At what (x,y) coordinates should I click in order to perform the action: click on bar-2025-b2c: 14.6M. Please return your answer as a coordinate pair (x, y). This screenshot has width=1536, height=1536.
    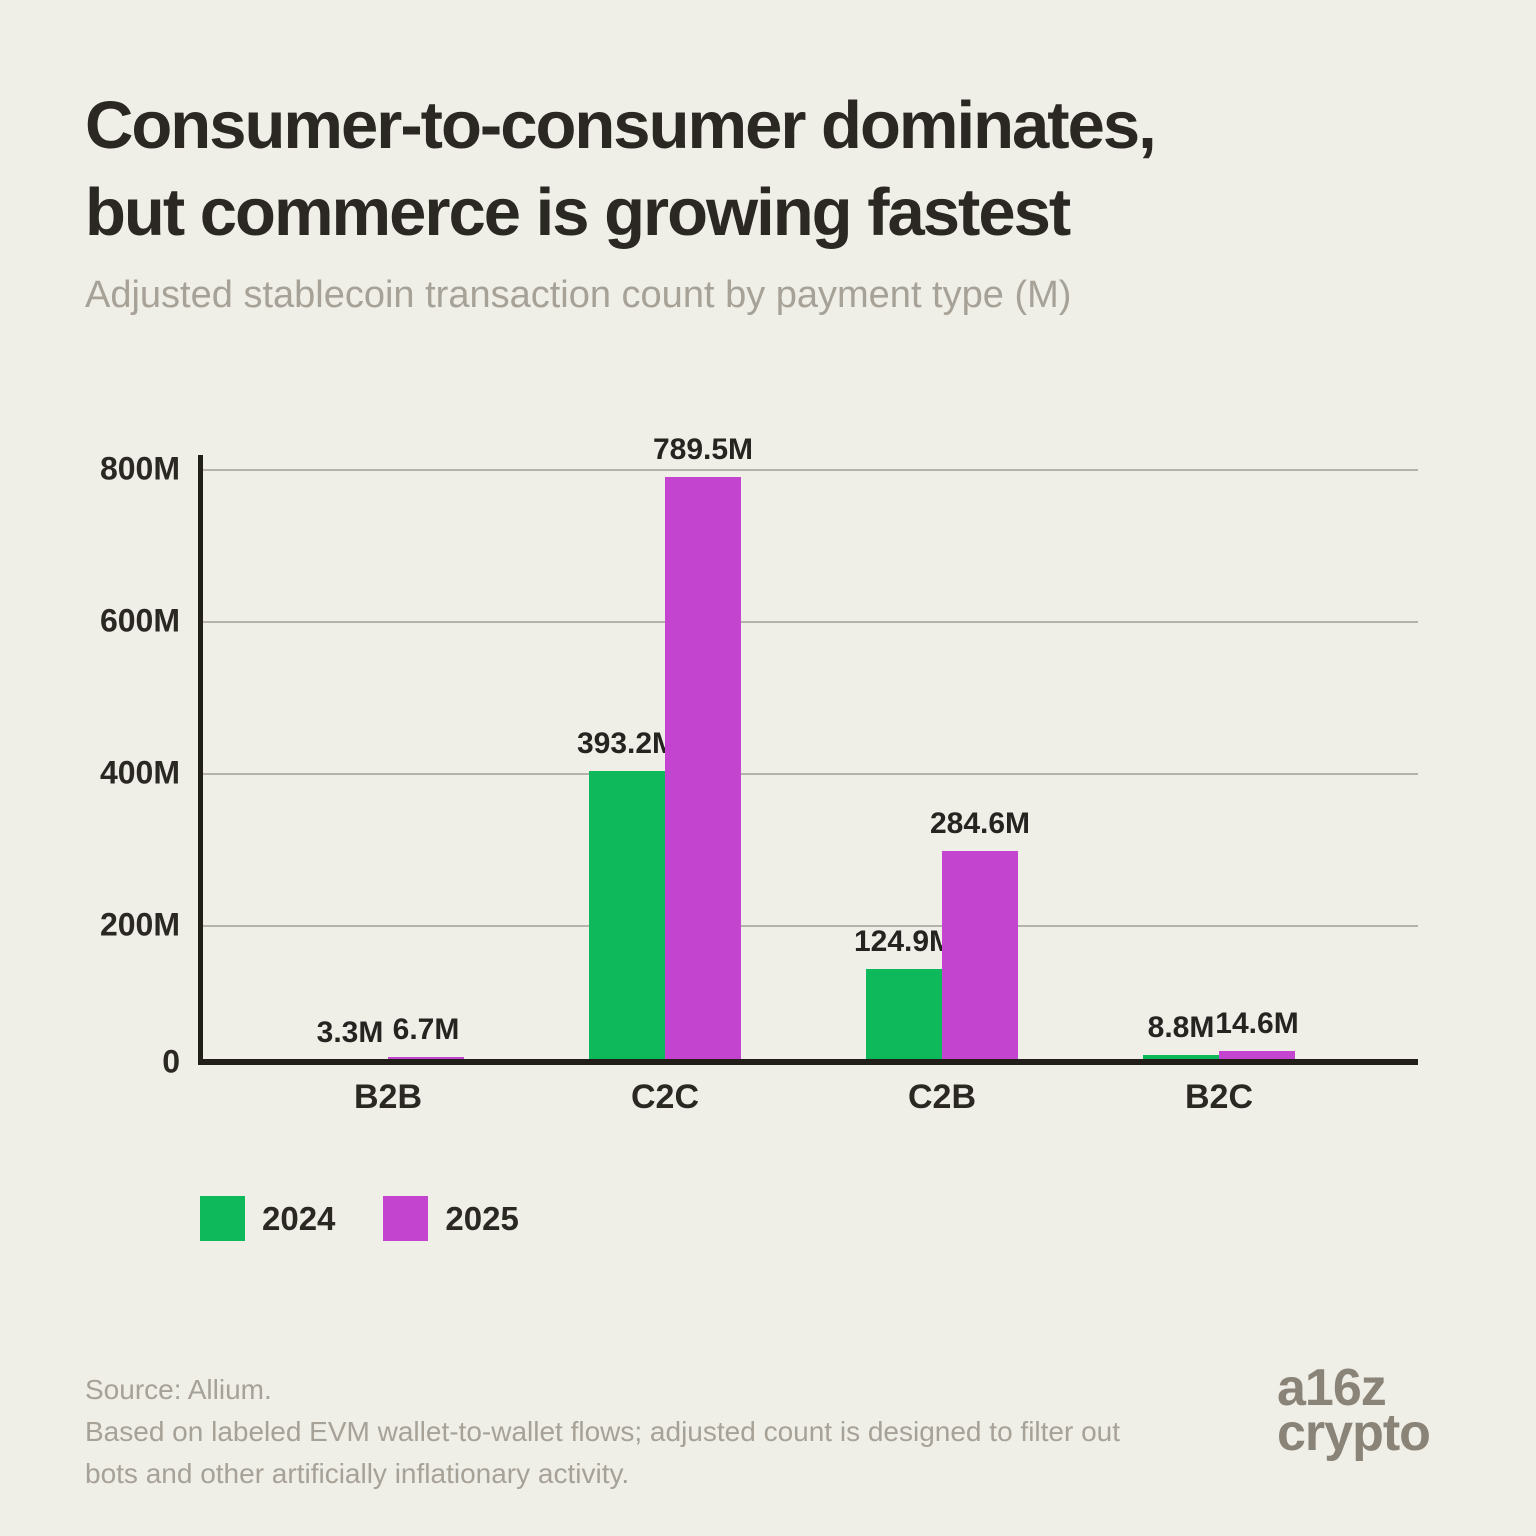
    Looking at the image, I should click on (1257, 1034).